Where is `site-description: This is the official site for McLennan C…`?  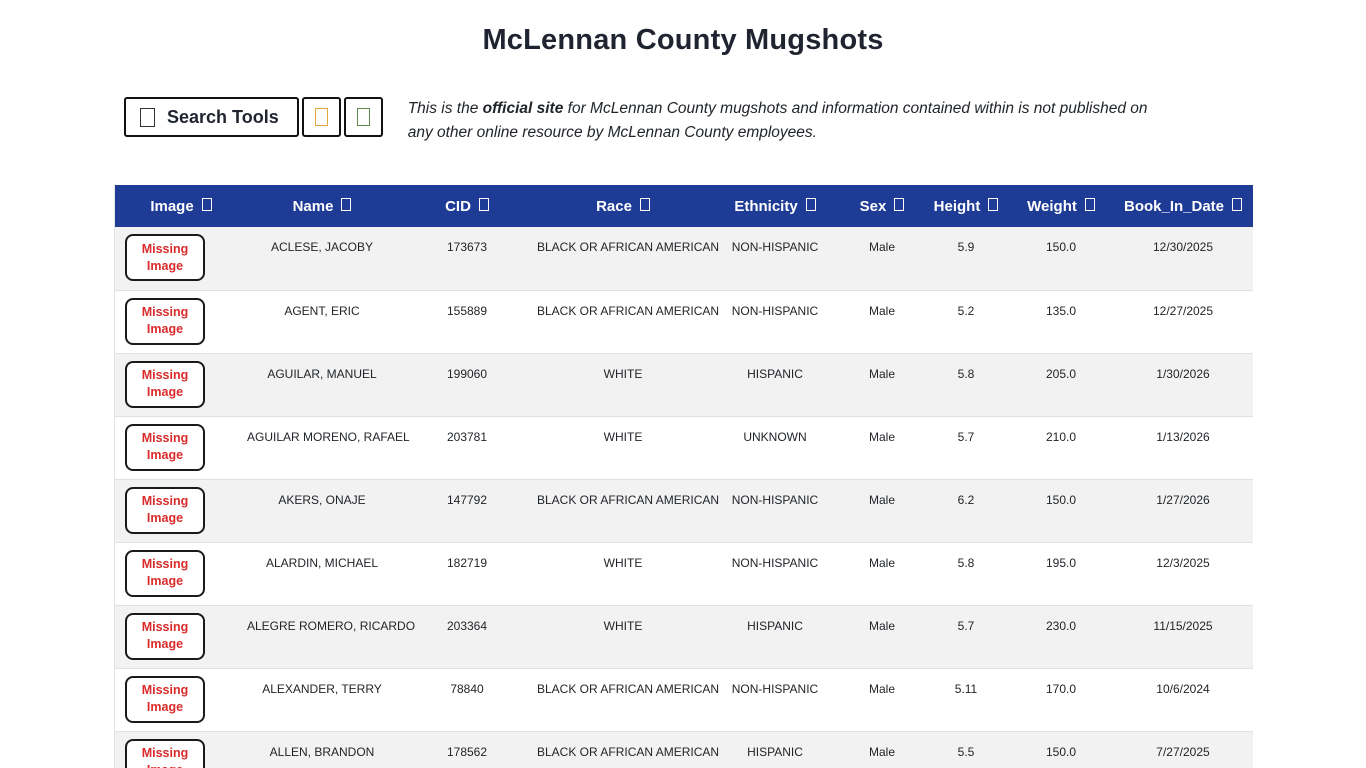
site-description: This is the official site for McLennan C… is located at coordinates (780, 121).